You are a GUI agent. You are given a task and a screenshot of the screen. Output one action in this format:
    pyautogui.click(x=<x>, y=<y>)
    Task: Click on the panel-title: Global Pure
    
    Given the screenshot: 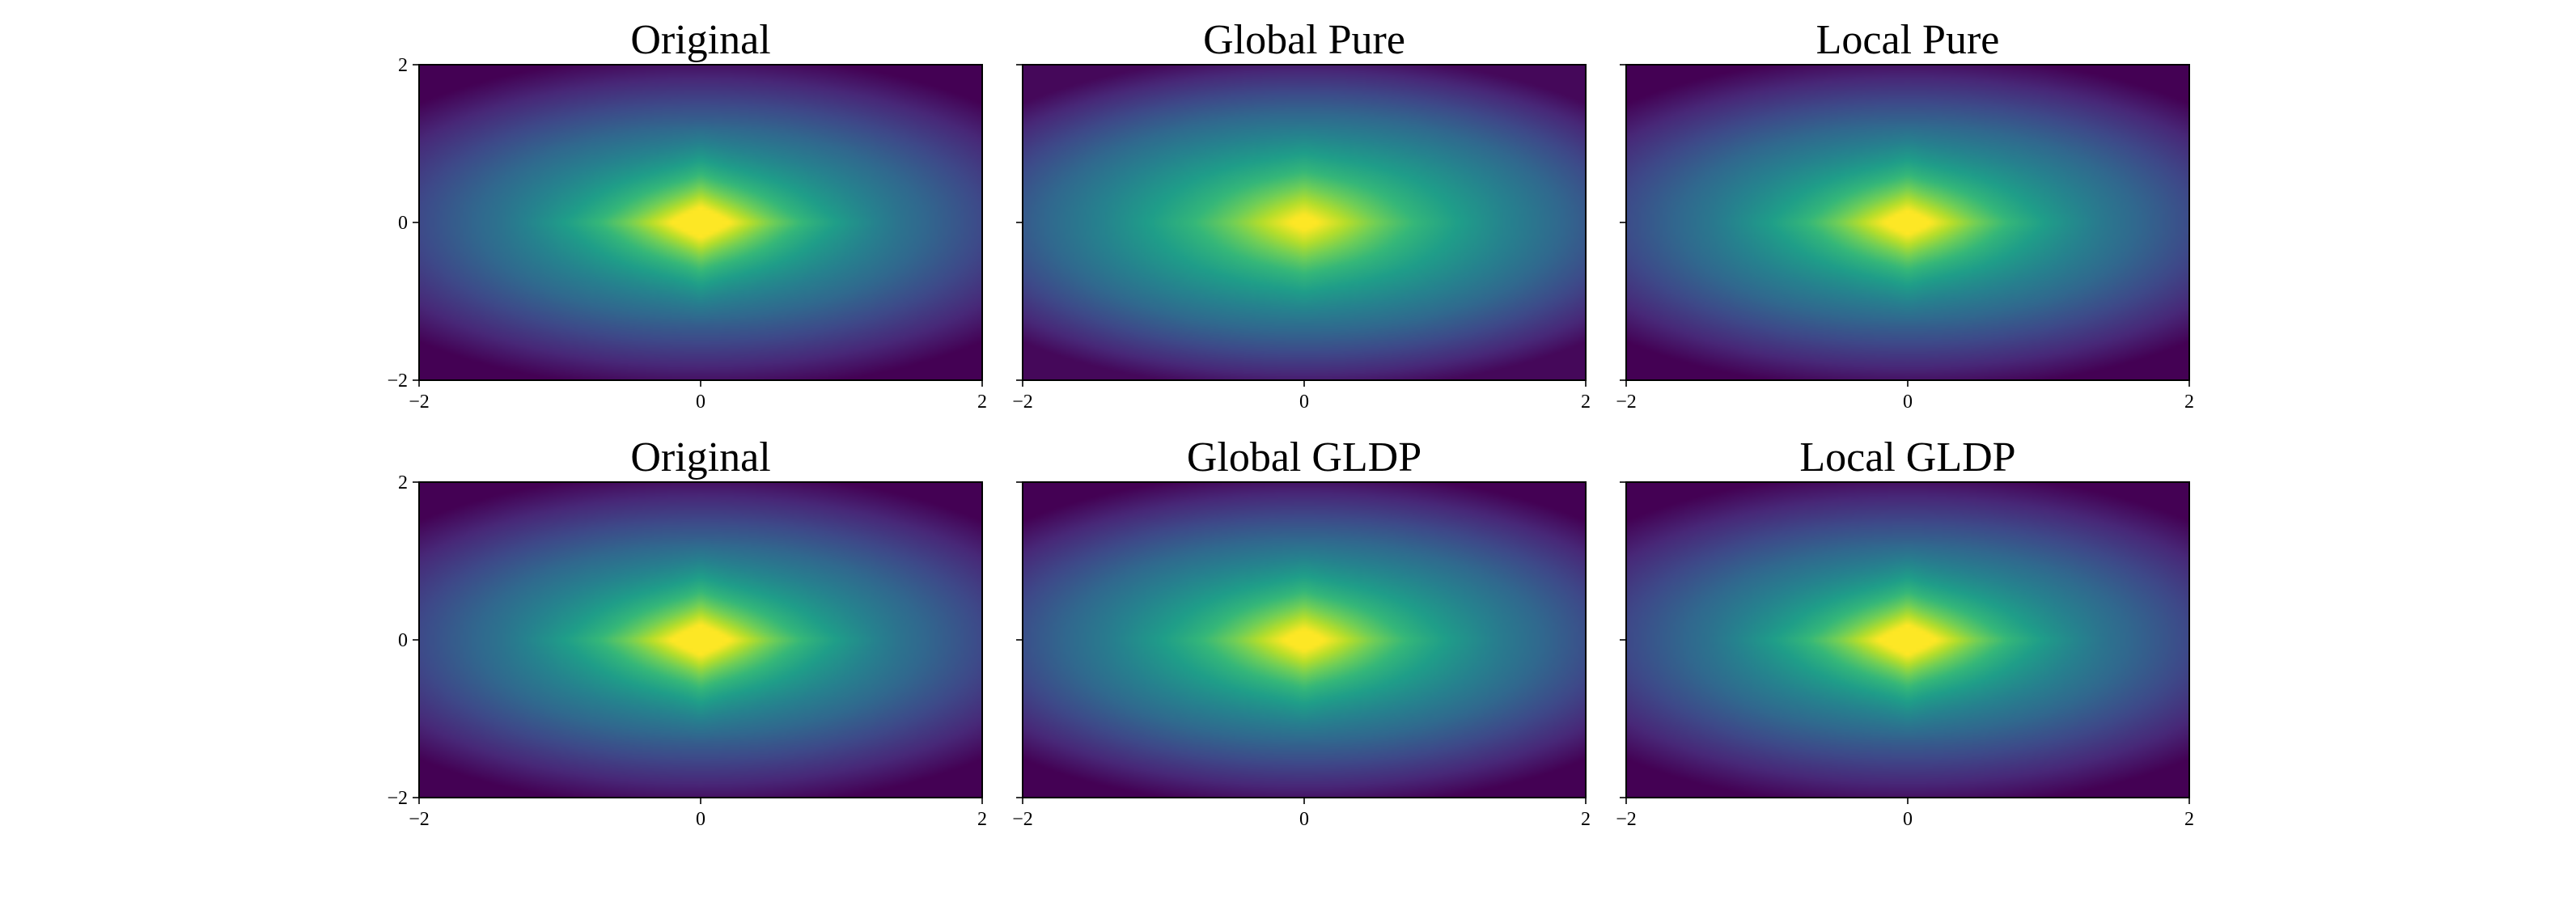 What is the action you would take?
    pyautogui.click(x=1304, y=40)
    